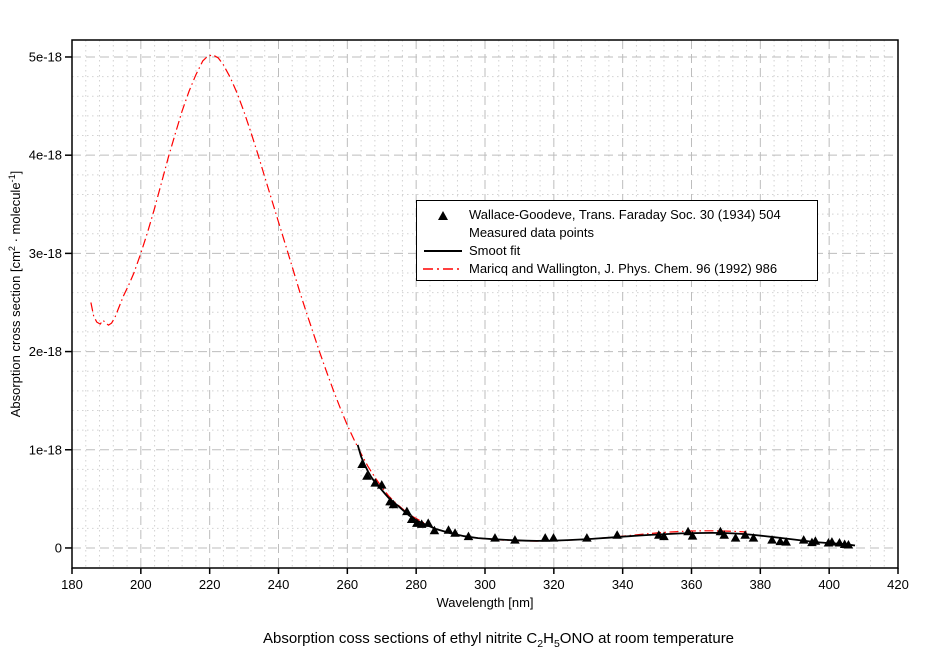 This screenshot has width=937, height=659. What do you see at coordinates (532, 232) in the screenshot?
I see `legend-label: Measured data points` at bounding box center [532, 232].